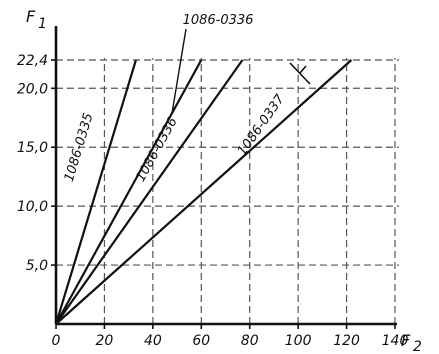 This screenshot has height=354, width=439. Describe the element at coordinates (37, 266) in the screenshot. I see `y-tick-label: 5,0` at that location.